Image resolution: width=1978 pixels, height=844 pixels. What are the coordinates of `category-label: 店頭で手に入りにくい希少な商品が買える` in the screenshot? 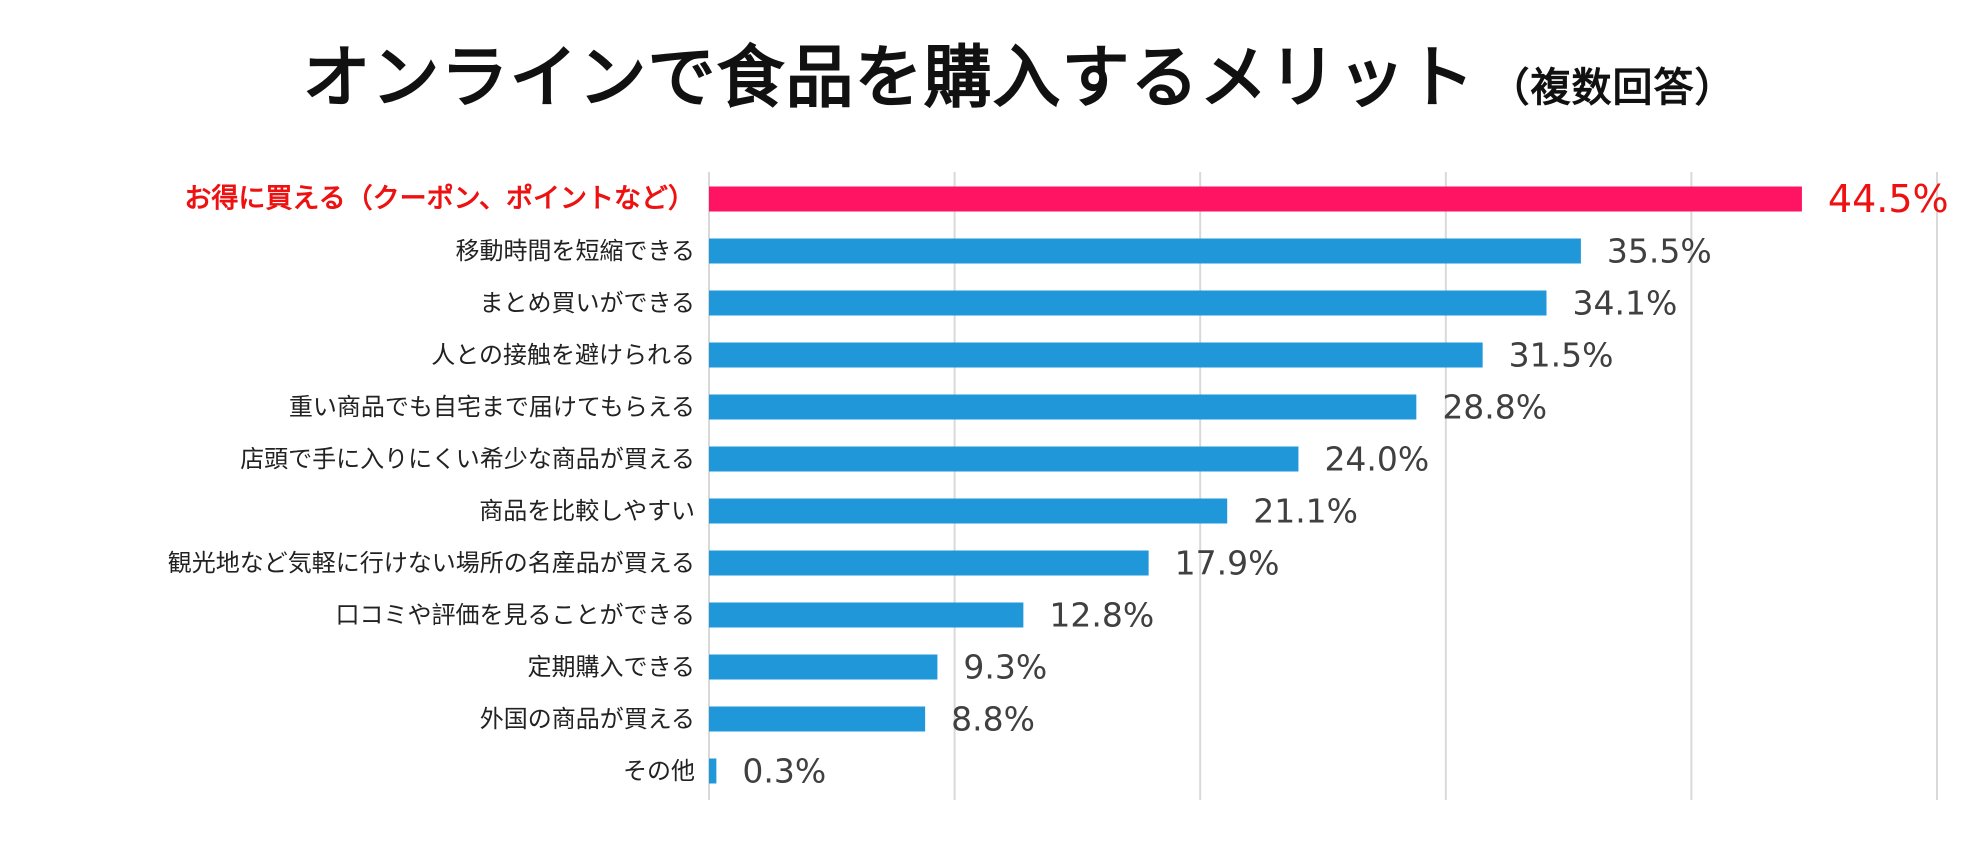 It's located at (467, 459).